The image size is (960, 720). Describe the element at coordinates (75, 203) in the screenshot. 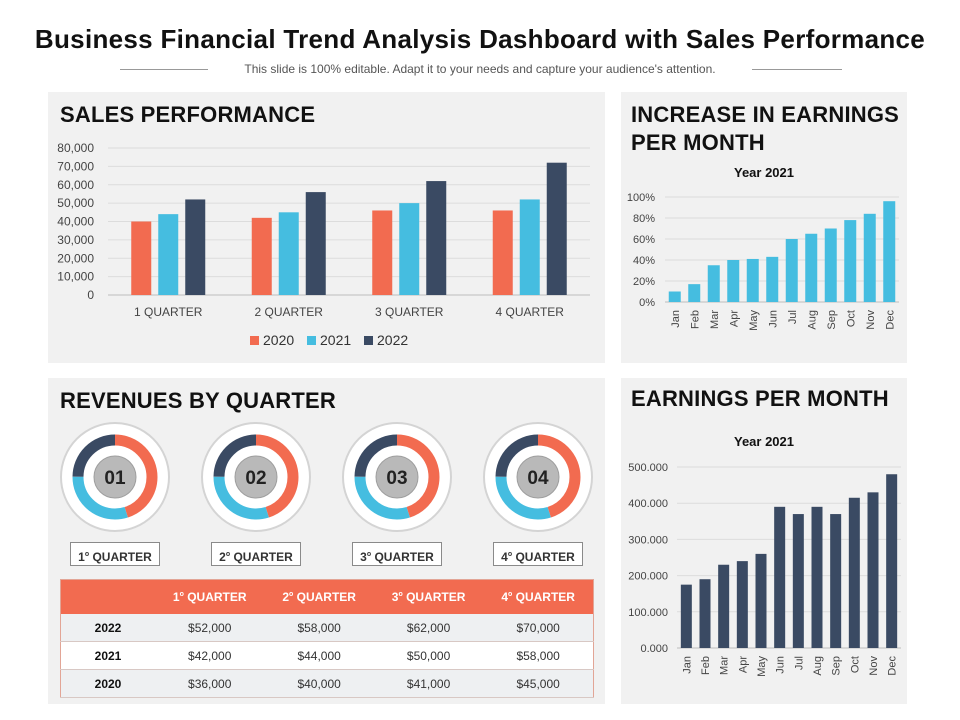

I see `y-tick-label: 50,000` at that location.